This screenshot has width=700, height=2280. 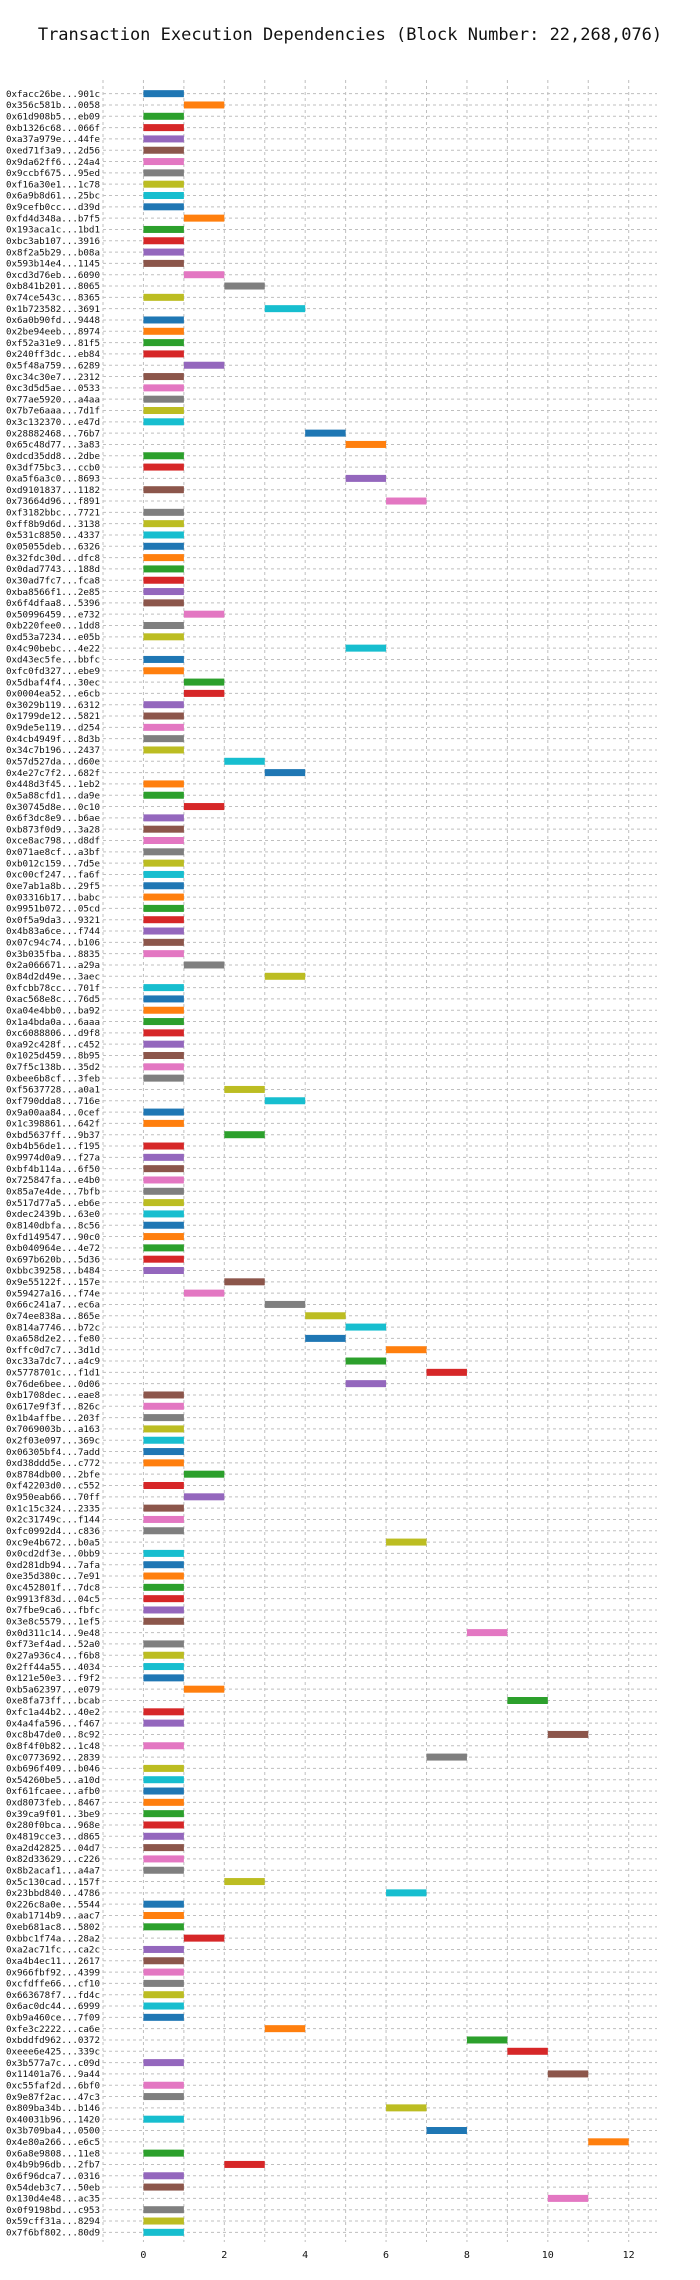 I want to click on transaction-label: 0x4e27c7f2...682f, so click(x=53, y=773).